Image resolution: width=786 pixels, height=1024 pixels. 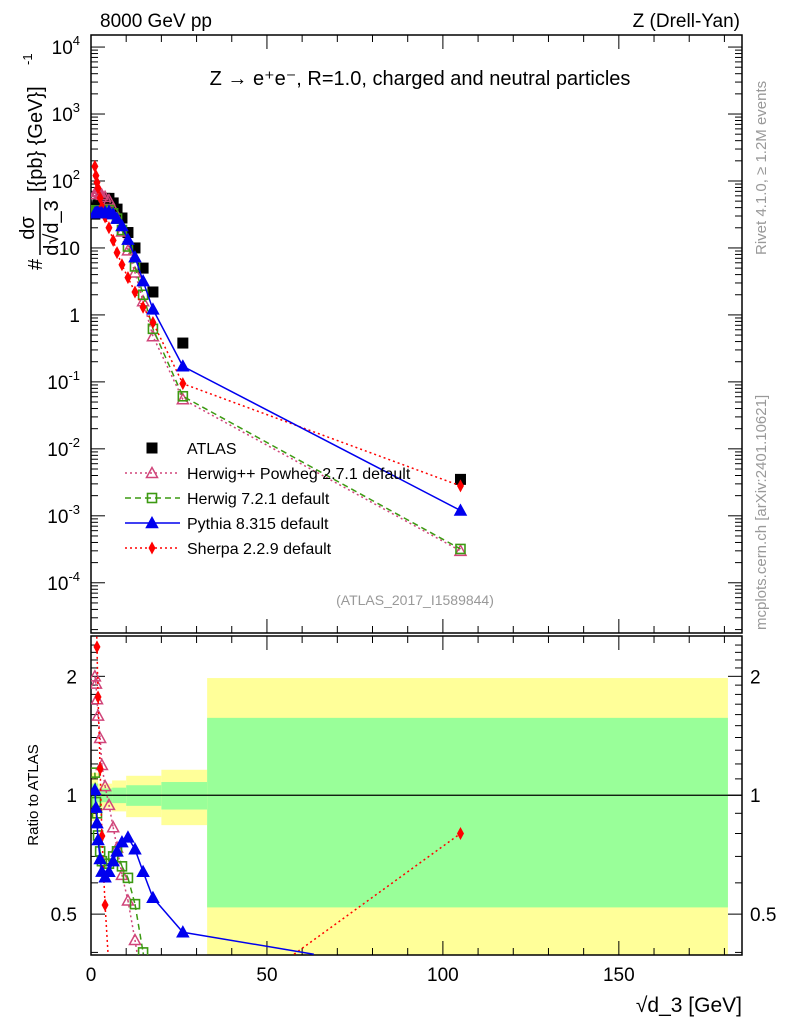 I want to click on header-right: Z (Drell-Yan), so click(x=686, y=21).